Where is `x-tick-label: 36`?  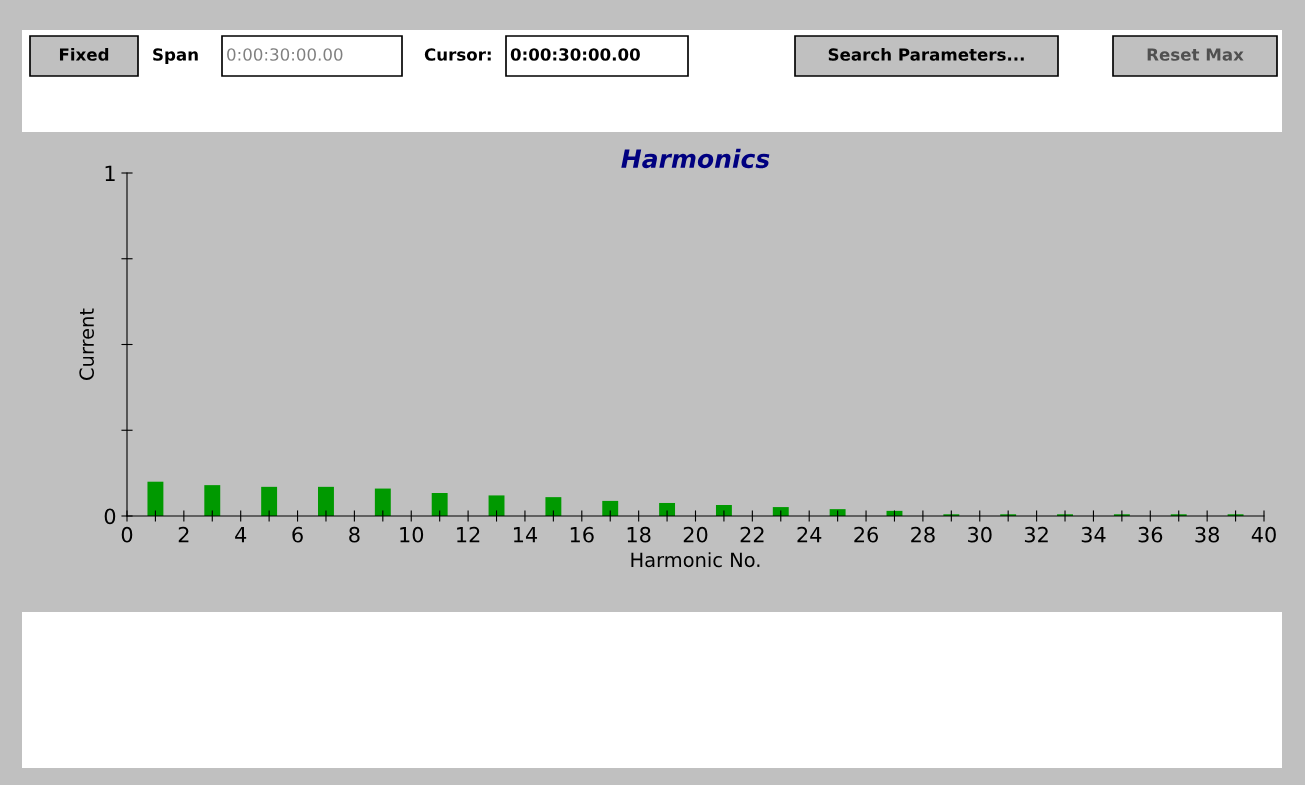
x-tick-label: 36 is located at coordinates (1150, 534).